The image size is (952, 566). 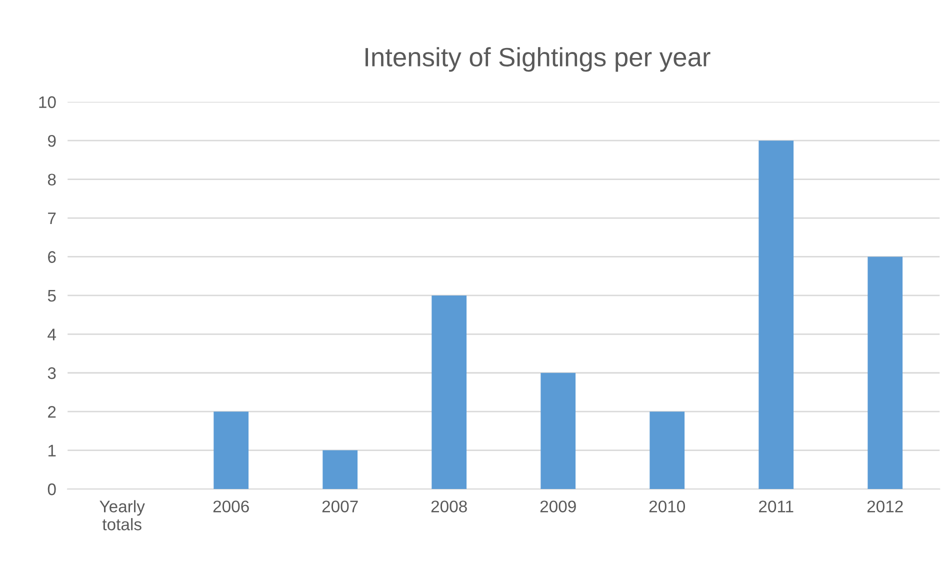 I want to click on y-tick-label: 1, so click(x=52, y=450).